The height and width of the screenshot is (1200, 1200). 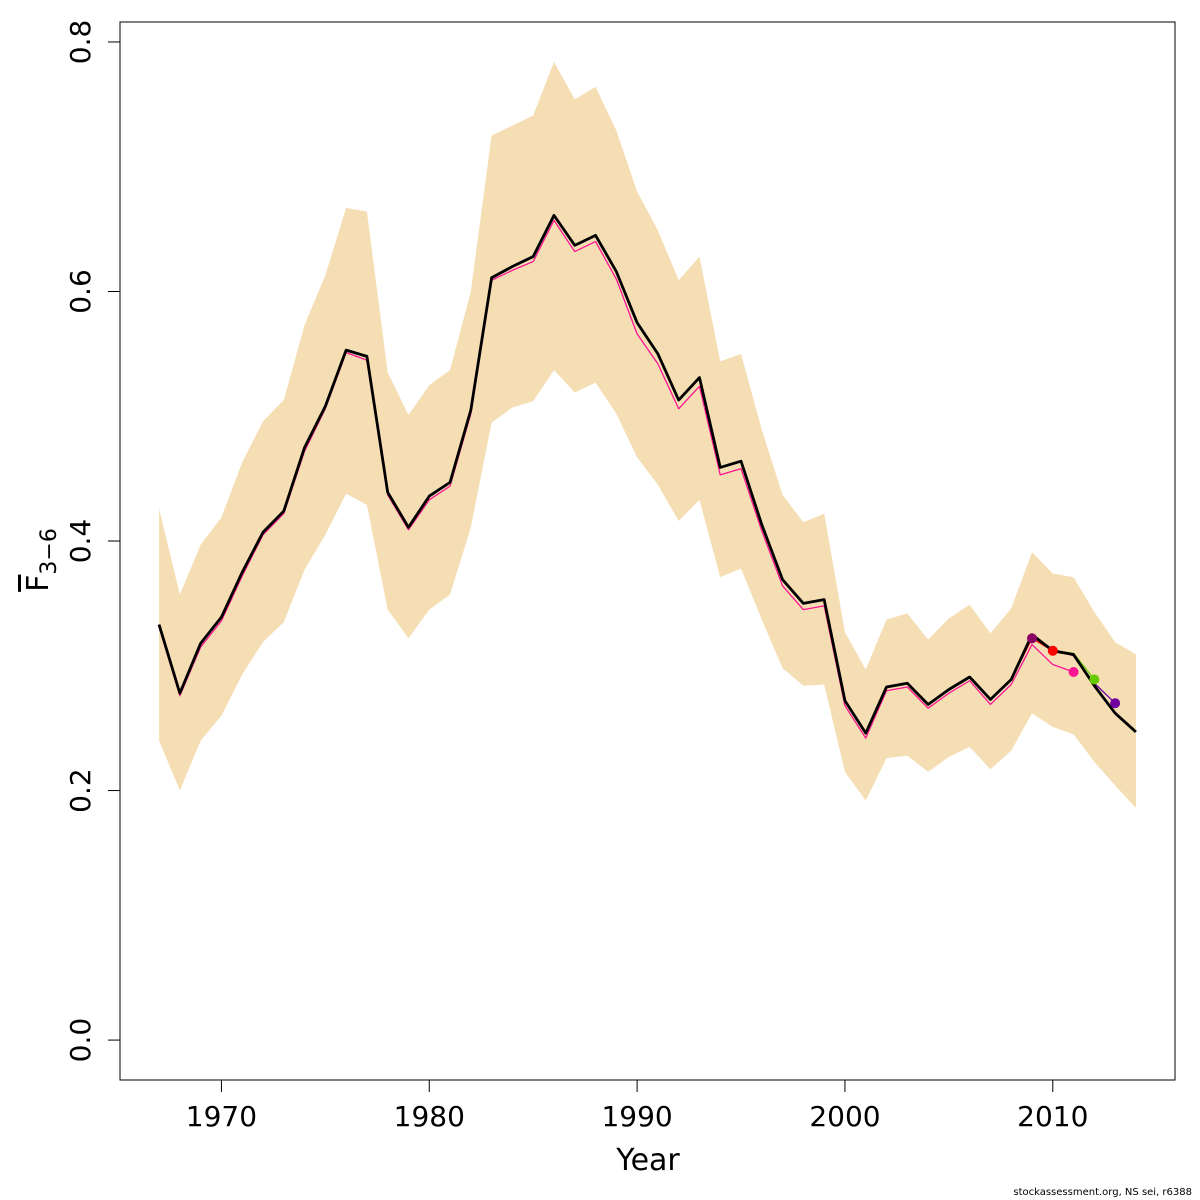 I want to click on y-axis-title-main: F, so click(x=38, y=583).